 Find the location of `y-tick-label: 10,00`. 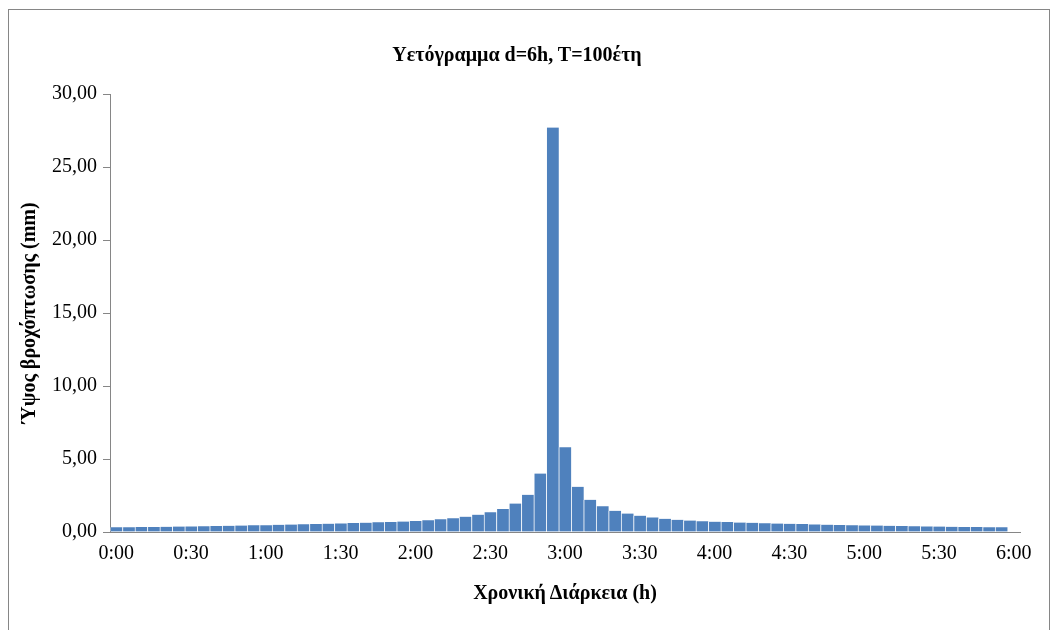

y-tick-label: 10,00 is located at coordinates (74, 384).